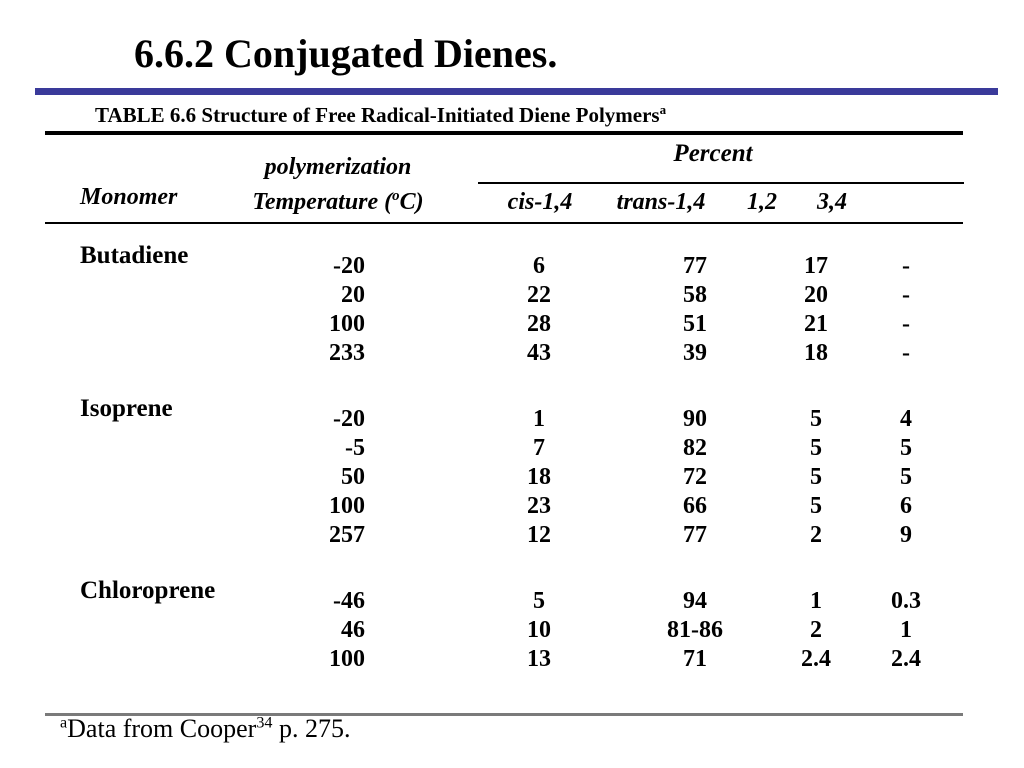 The image size is (1024, 768). Describe the element at coordinates (346, 53) in the screenshot. I see `page-title: 6.6.2 Conjugated Dienes.` at that location.